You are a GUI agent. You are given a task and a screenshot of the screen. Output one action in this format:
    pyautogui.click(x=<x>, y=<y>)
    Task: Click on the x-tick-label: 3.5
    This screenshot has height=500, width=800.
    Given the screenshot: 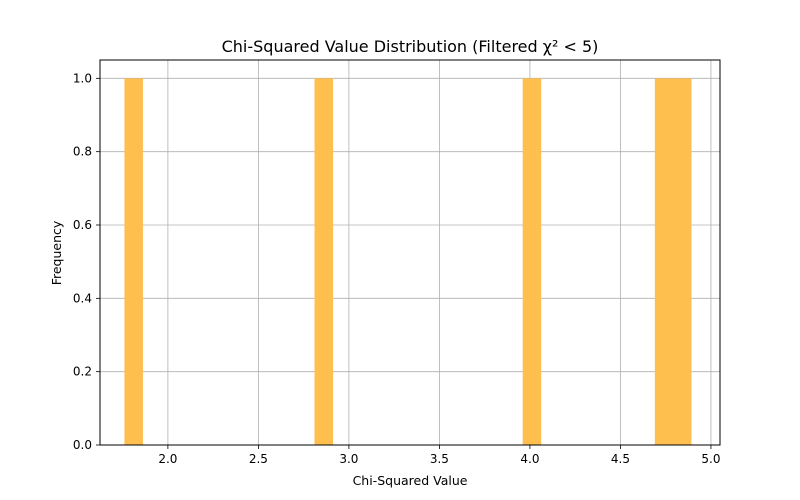 What is the action you would take?
    pyautogui.click(x=439, y=459)
    